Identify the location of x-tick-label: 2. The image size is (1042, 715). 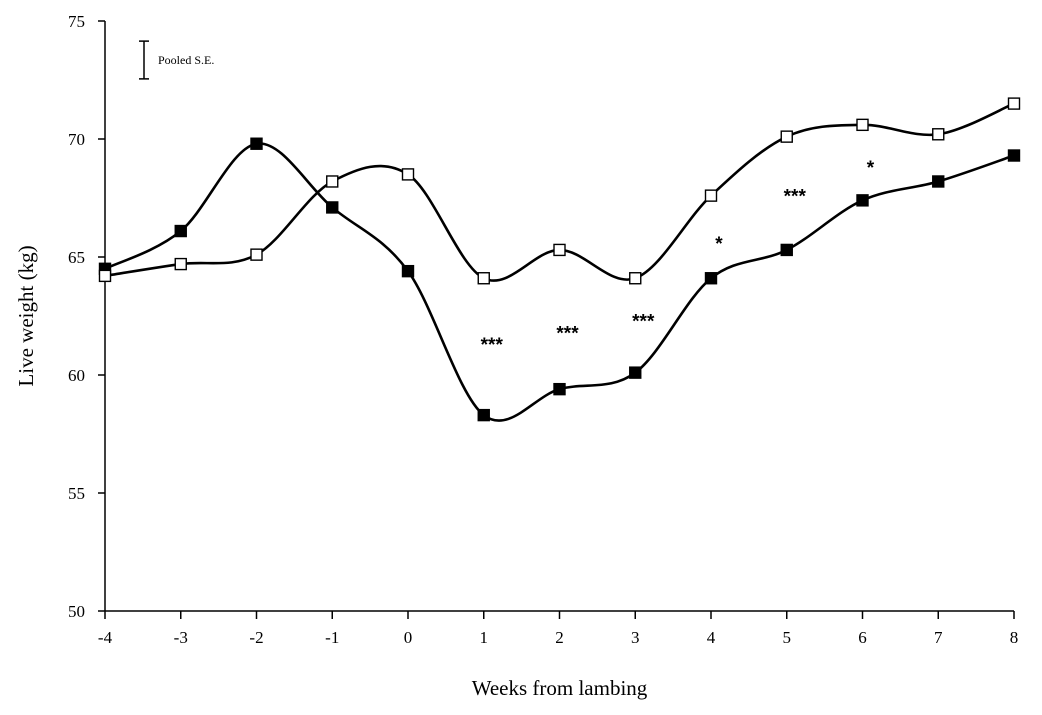
(559, 637).